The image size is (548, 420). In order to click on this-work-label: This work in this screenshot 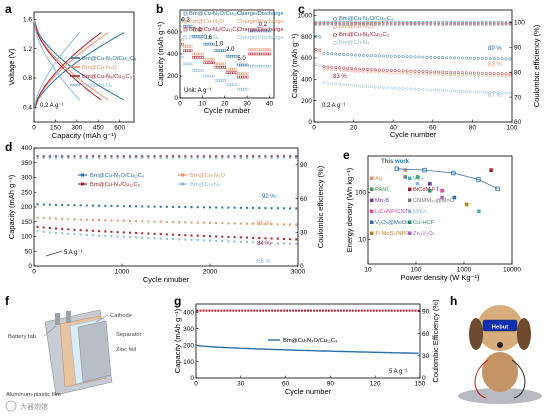, I will do `click(395, 162)`.